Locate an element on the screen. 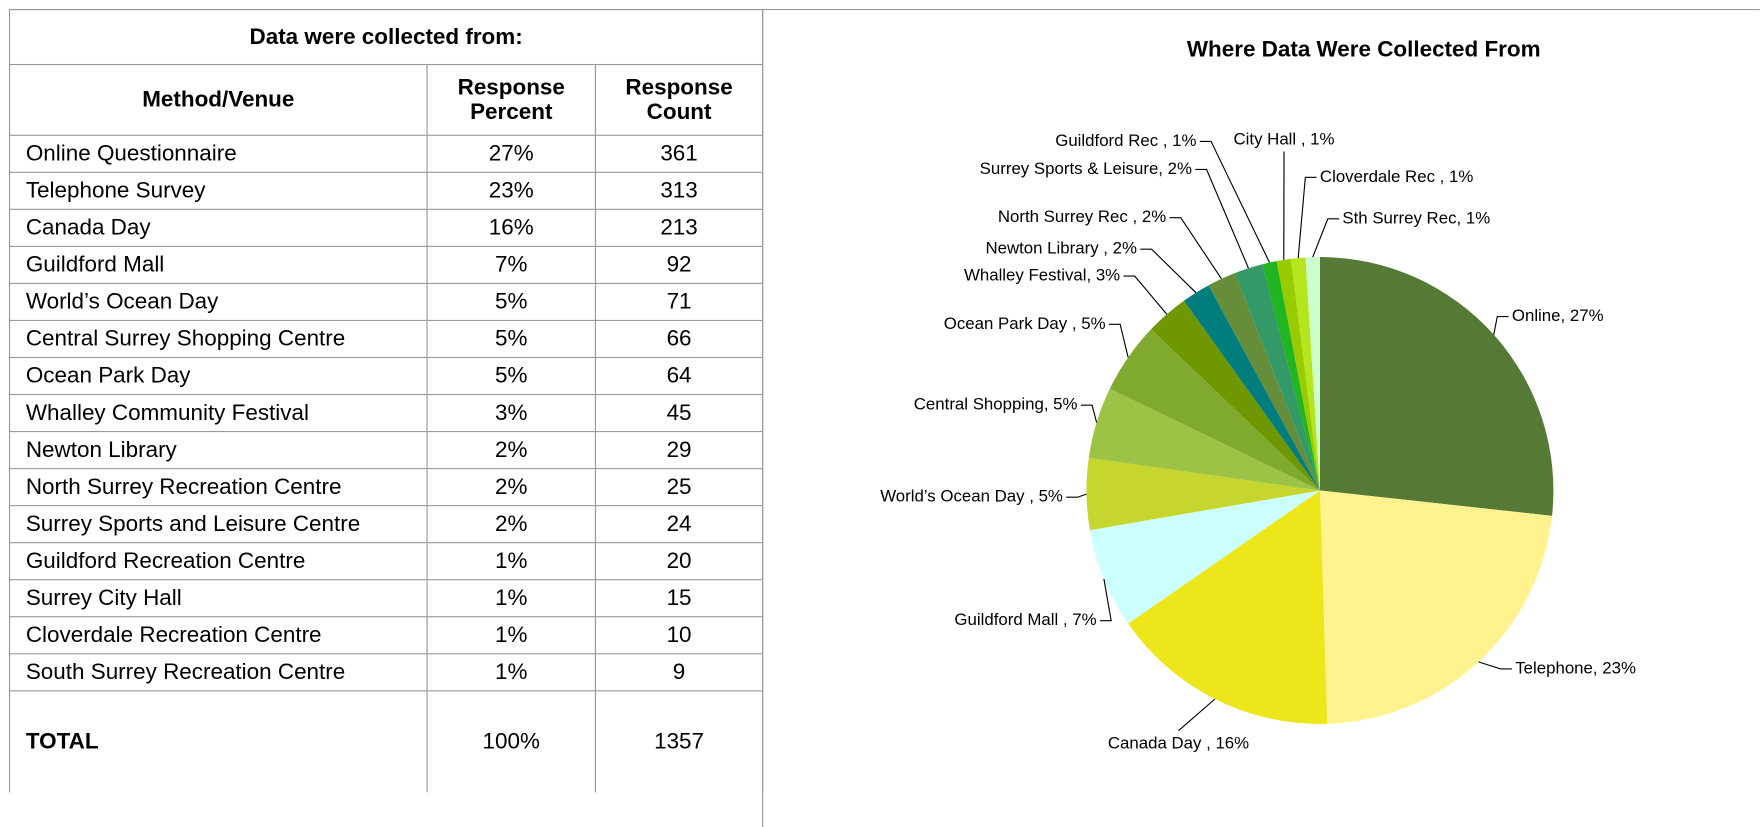 The height and width of the screenshot is (827, 1760). table-cell: 71 is located at coordinates (679, 302).